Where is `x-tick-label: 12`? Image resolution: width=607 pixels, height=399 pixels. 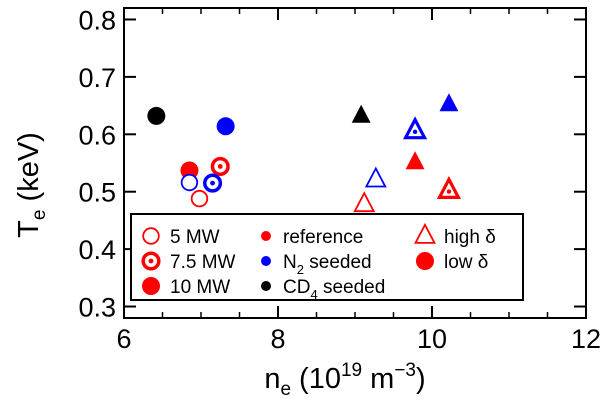
x-tick-label: 12 is located at coordinates (586, 339).